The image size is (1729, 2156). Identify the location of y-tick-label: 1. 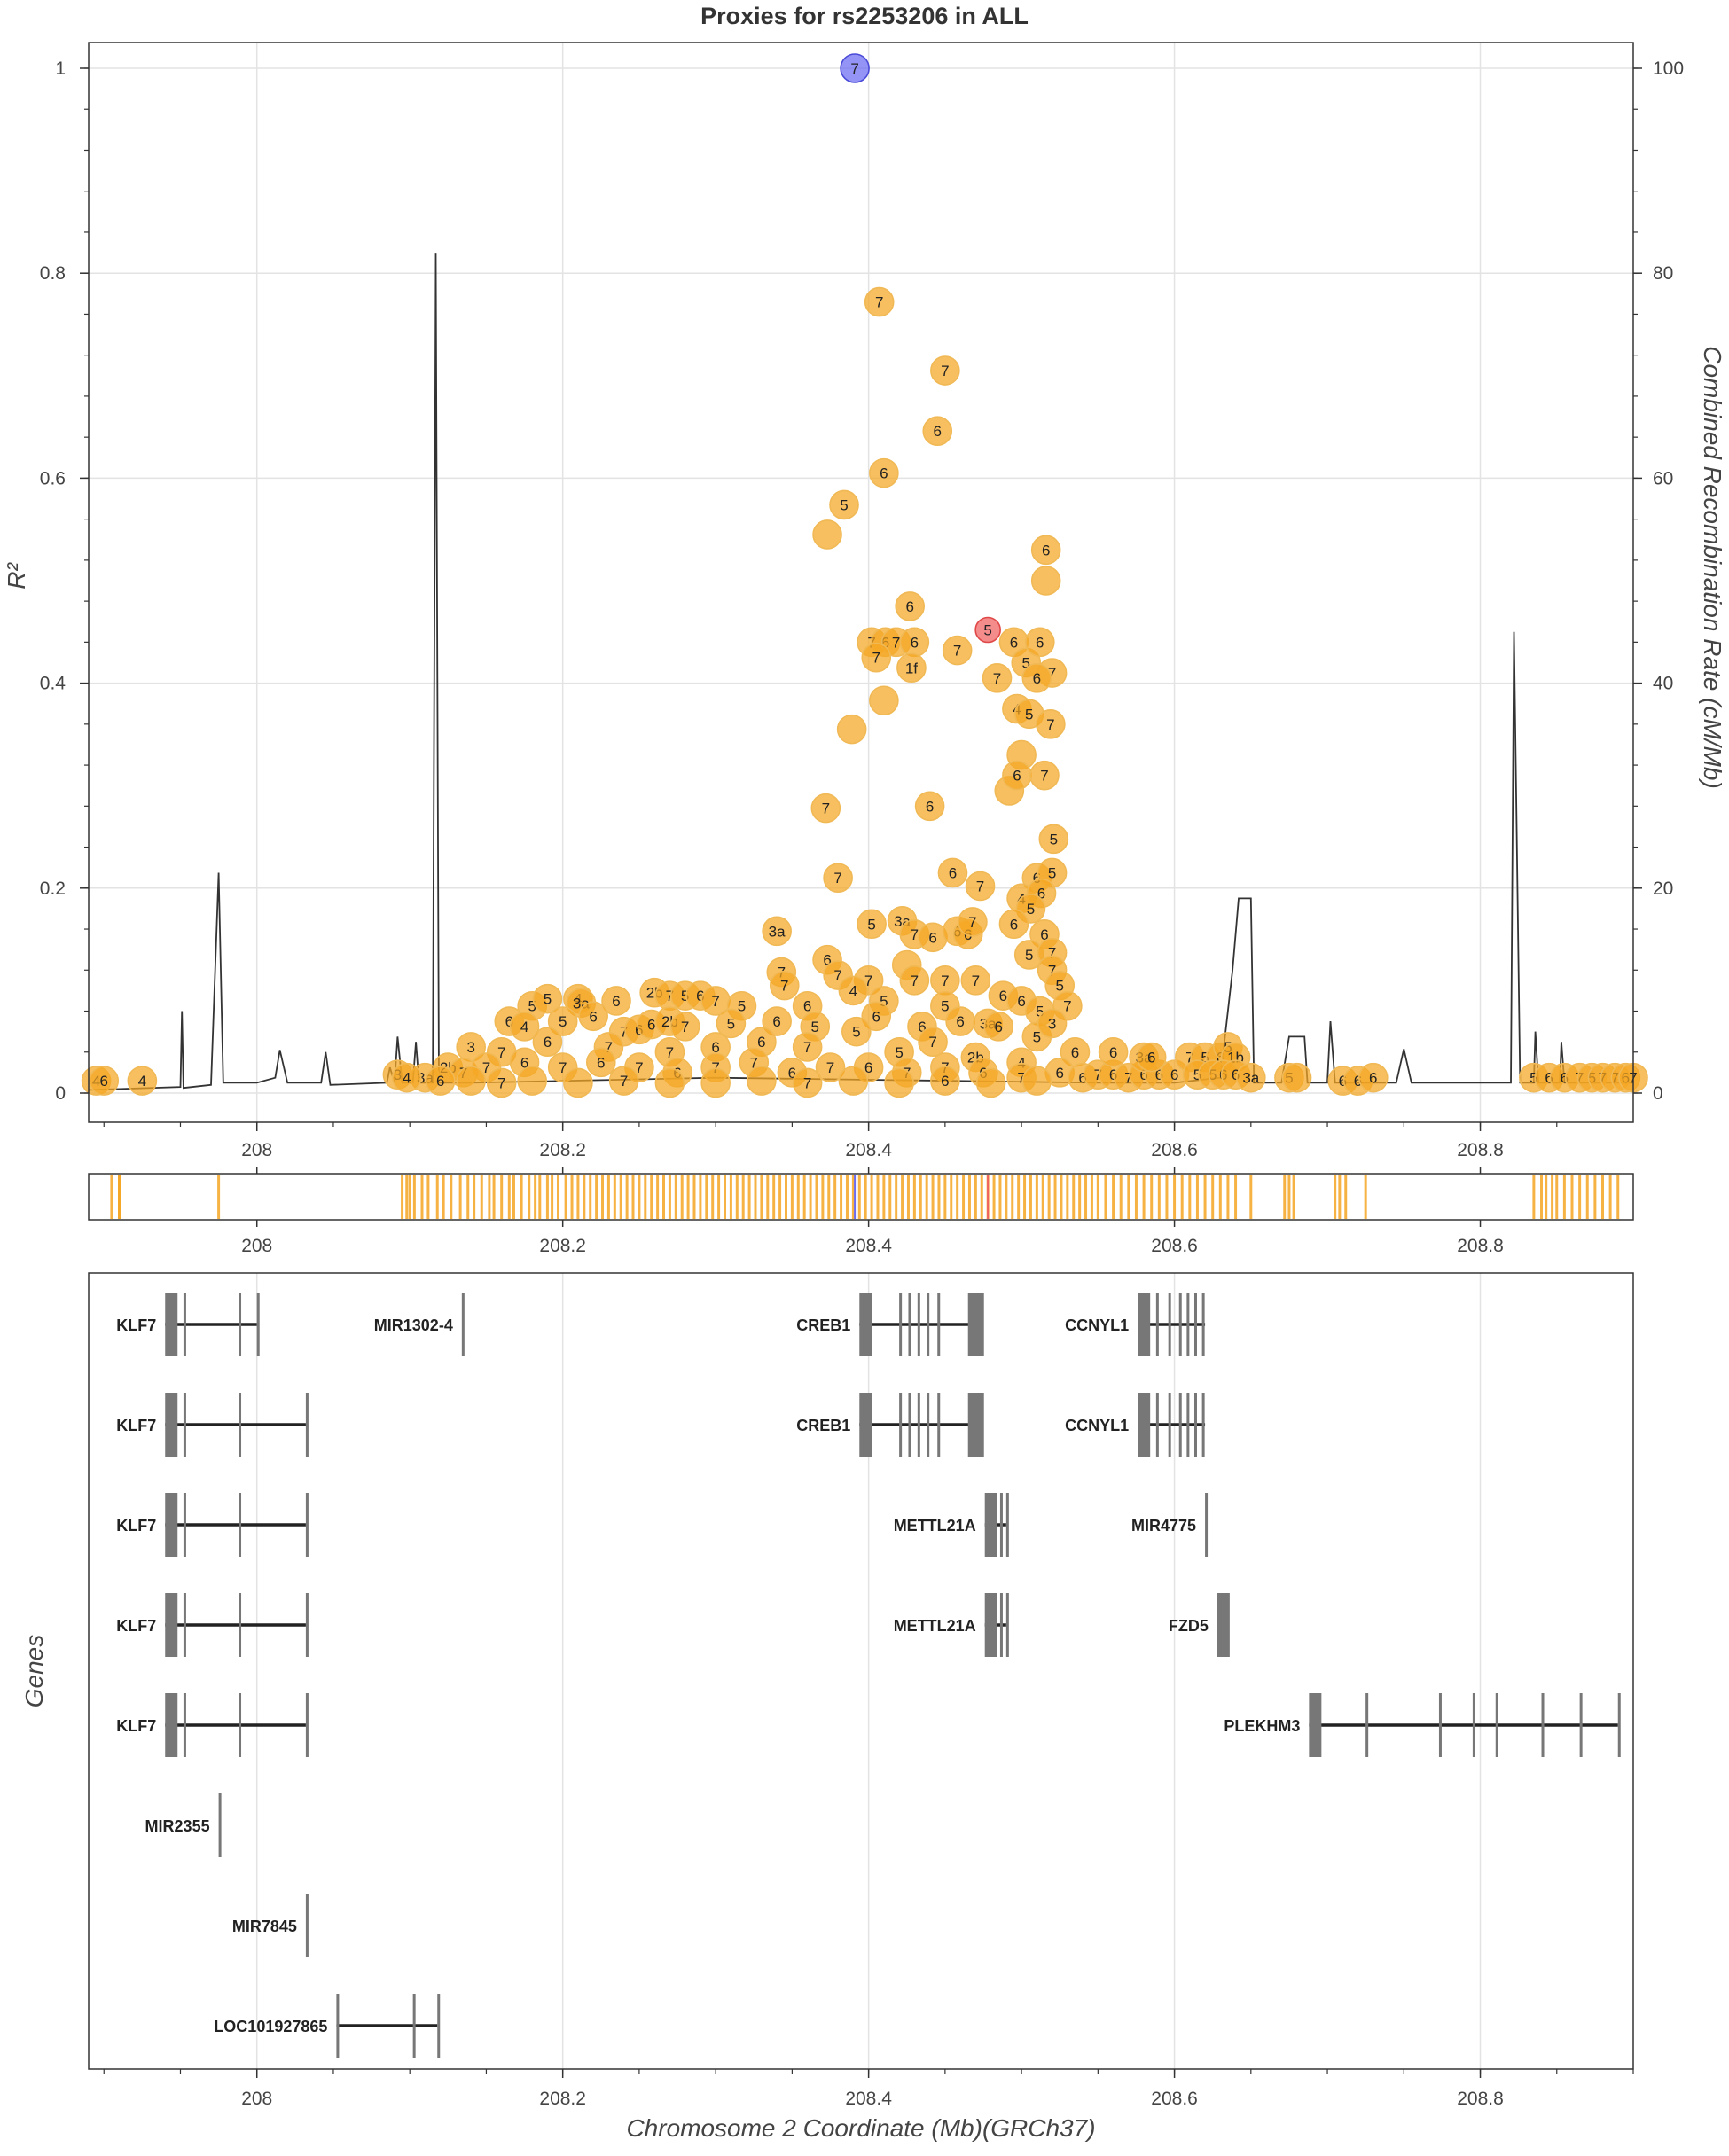
(61, 69).